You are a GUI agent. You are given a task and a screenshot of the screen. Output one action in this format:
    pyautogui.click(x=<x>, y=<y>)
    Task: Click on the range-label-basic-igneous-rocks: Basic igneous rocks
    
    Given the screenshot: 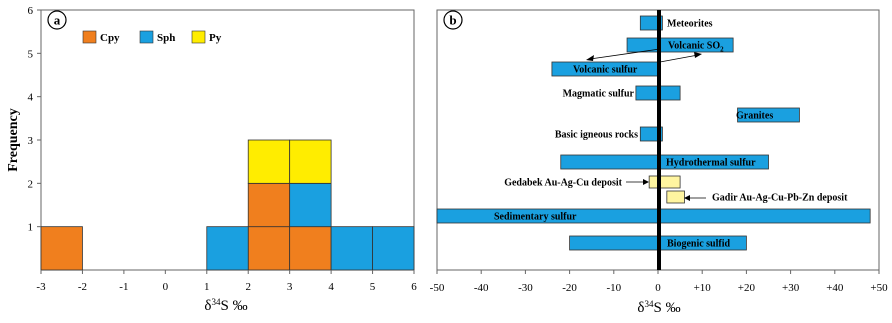 What is the action you would take?
    pyautogui.click(x=596, y=135)
    